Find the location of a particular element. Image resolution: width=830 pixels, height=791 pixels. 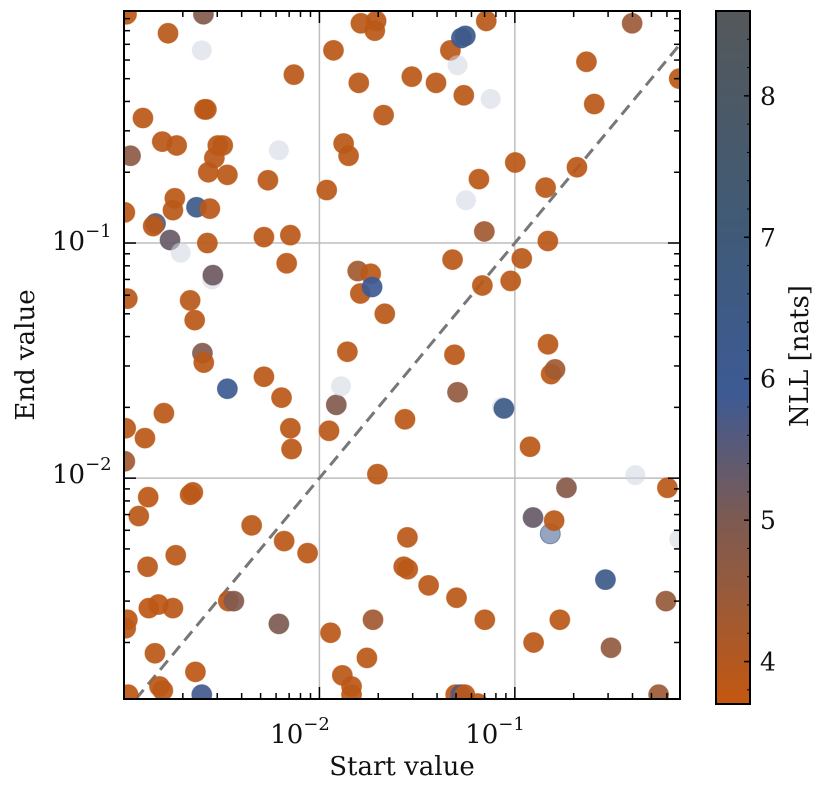

colorbar-tick-label: 7 is located at coordinates (768, 237).